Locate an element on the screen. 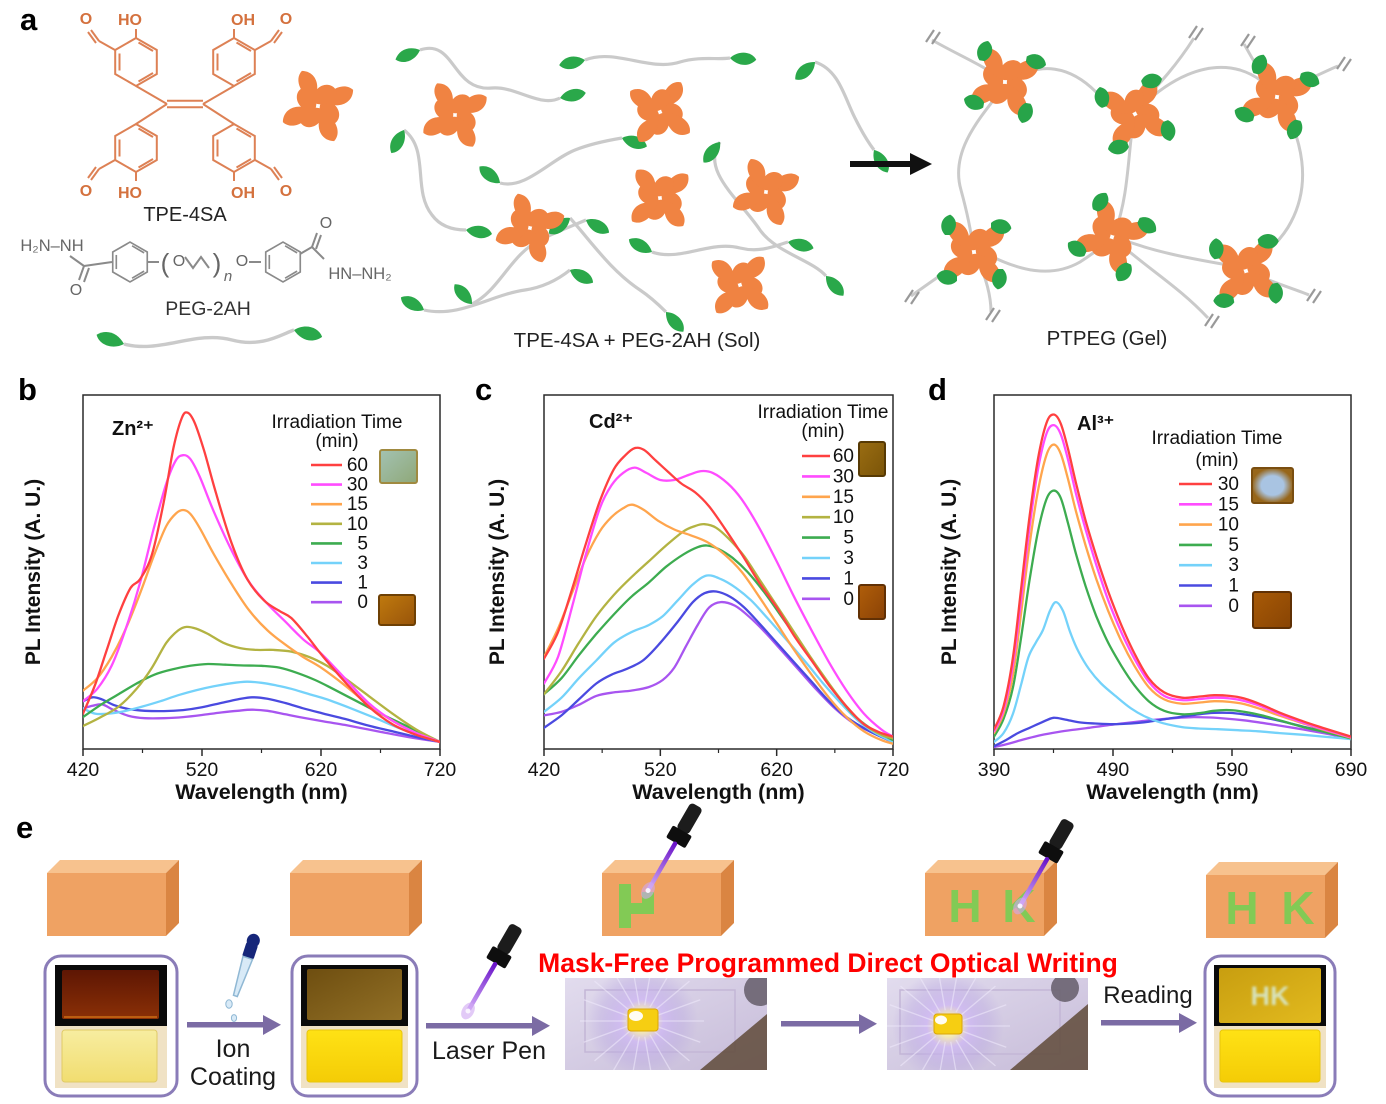  partial-letter-h is located at coordinates (636, 906).